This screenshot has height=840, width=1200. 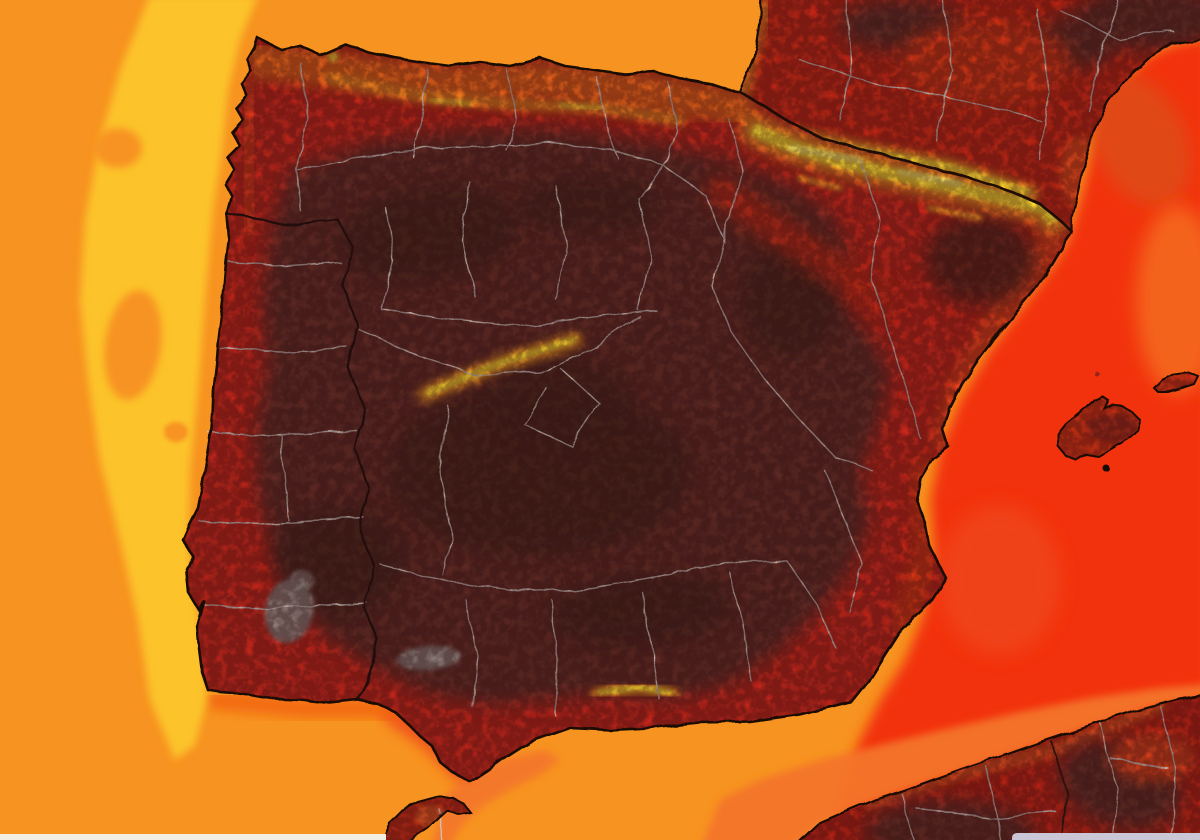 I want to click on gulf-of-lion-dark-patch, so click(x=1140, y=140).